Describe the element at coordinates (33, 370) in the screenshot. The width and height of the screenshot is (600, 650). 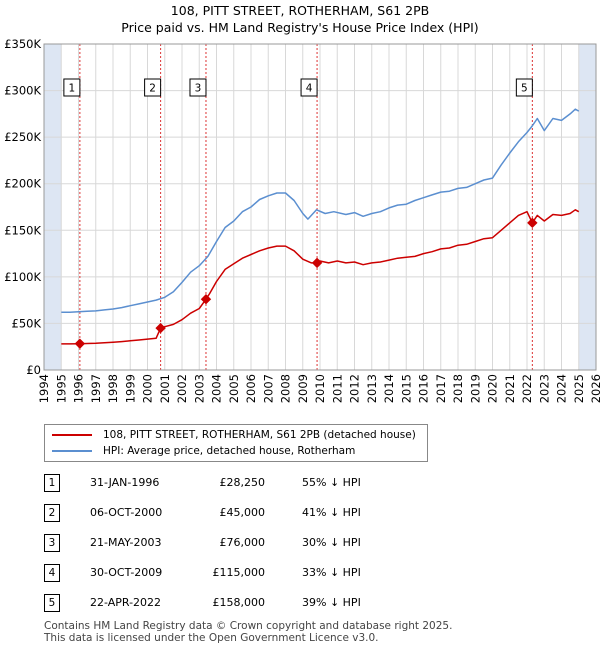
I see `y-tick-label: £0` at that location.